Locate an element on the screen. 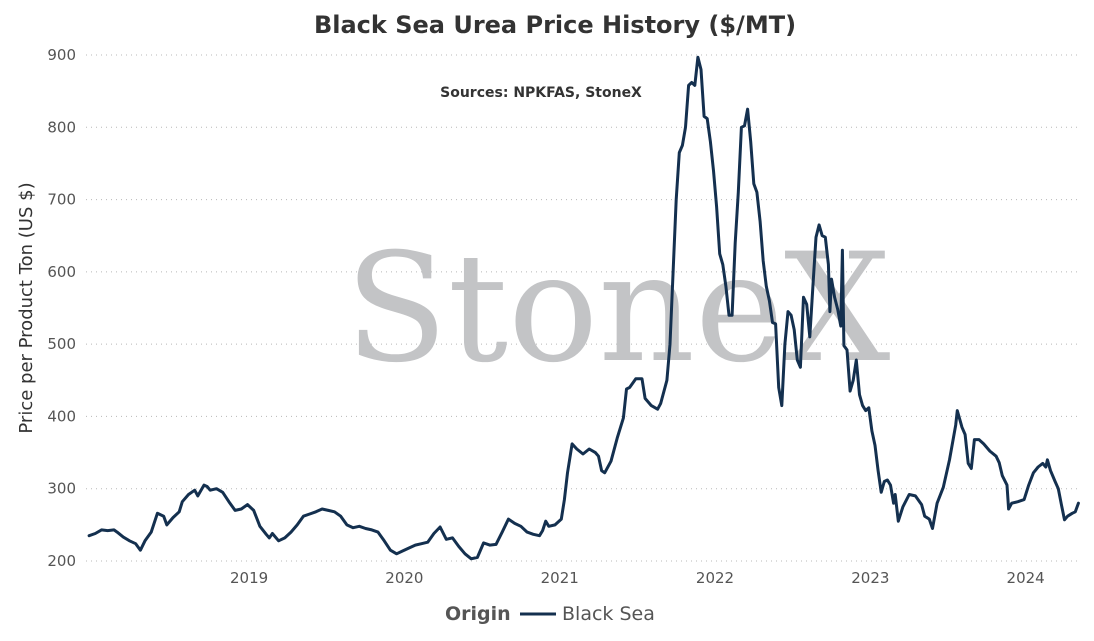  legend: Origin Black Sea is located at coordinates (550, 614).